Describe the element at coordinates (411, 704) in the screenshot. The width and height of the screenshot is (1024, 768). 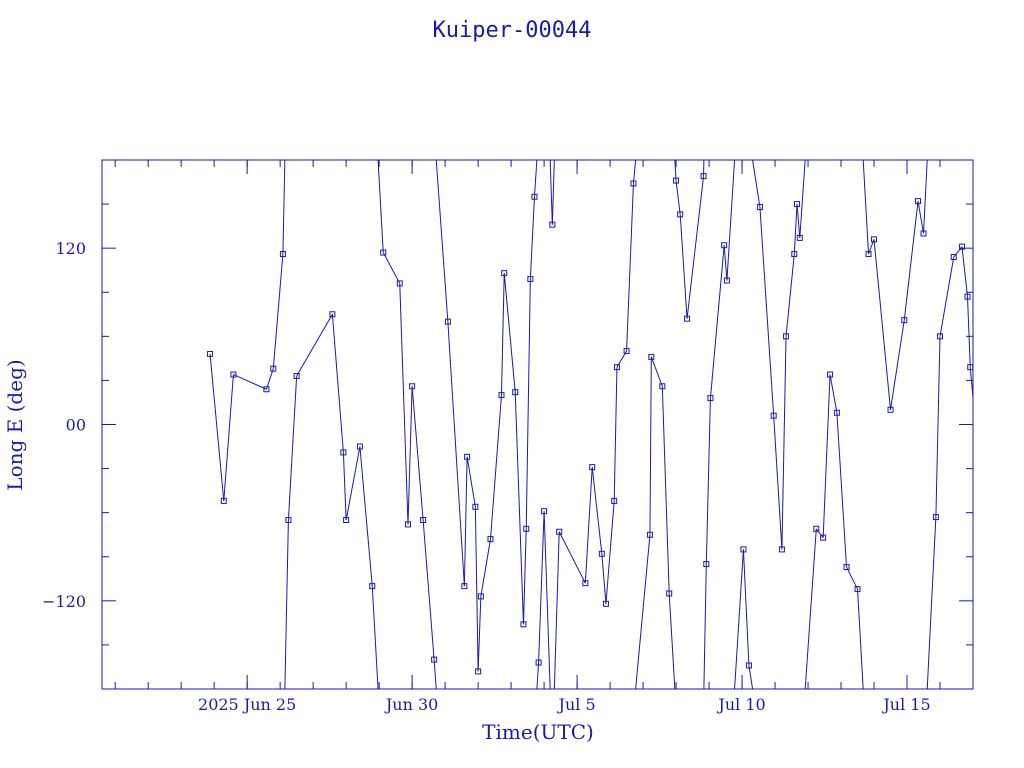
I see `x-tick-label: Jun 30` at that location.